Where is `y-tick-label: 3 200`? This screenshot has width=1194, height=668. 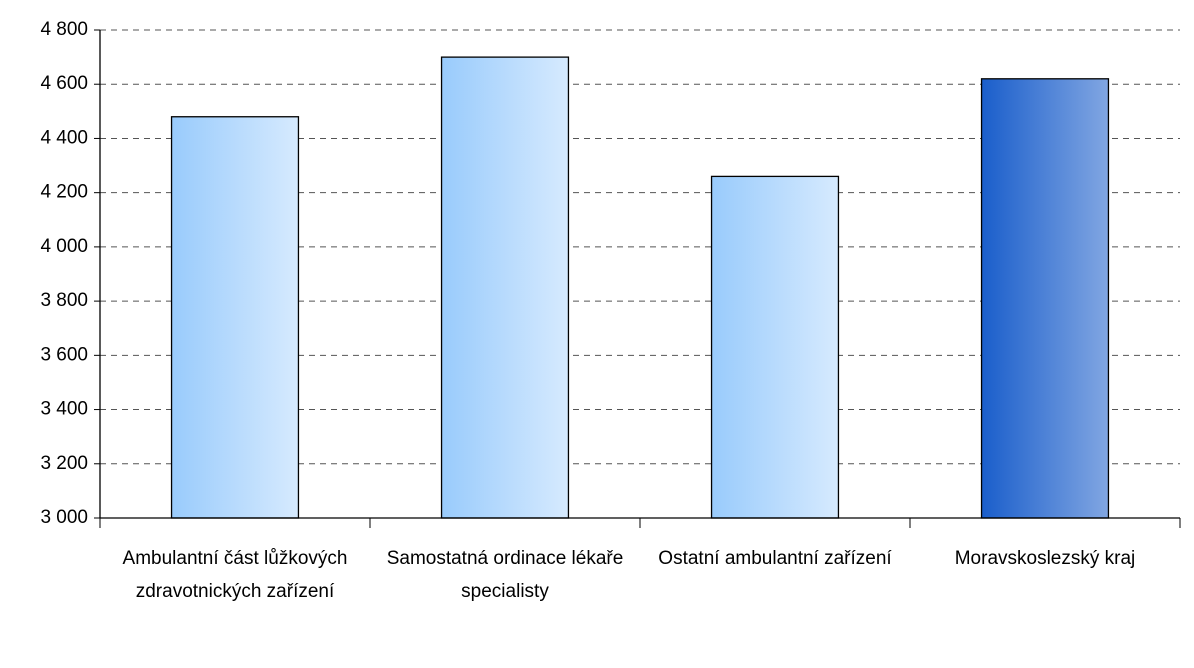
y-tick-label: 3 200 is located at coordinates (64, 463).